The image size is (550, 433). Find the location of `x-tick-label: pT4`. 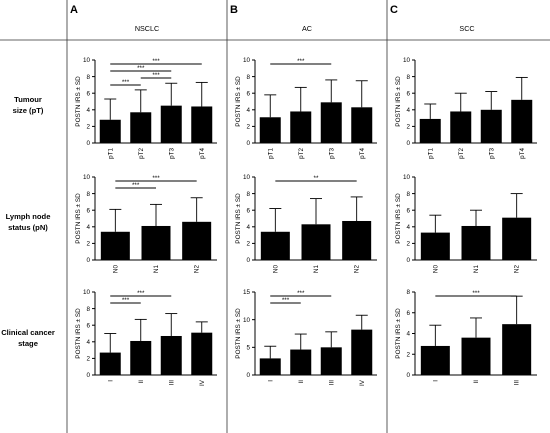

x-tick-label: pT4 is located at coordinates (522, 153).